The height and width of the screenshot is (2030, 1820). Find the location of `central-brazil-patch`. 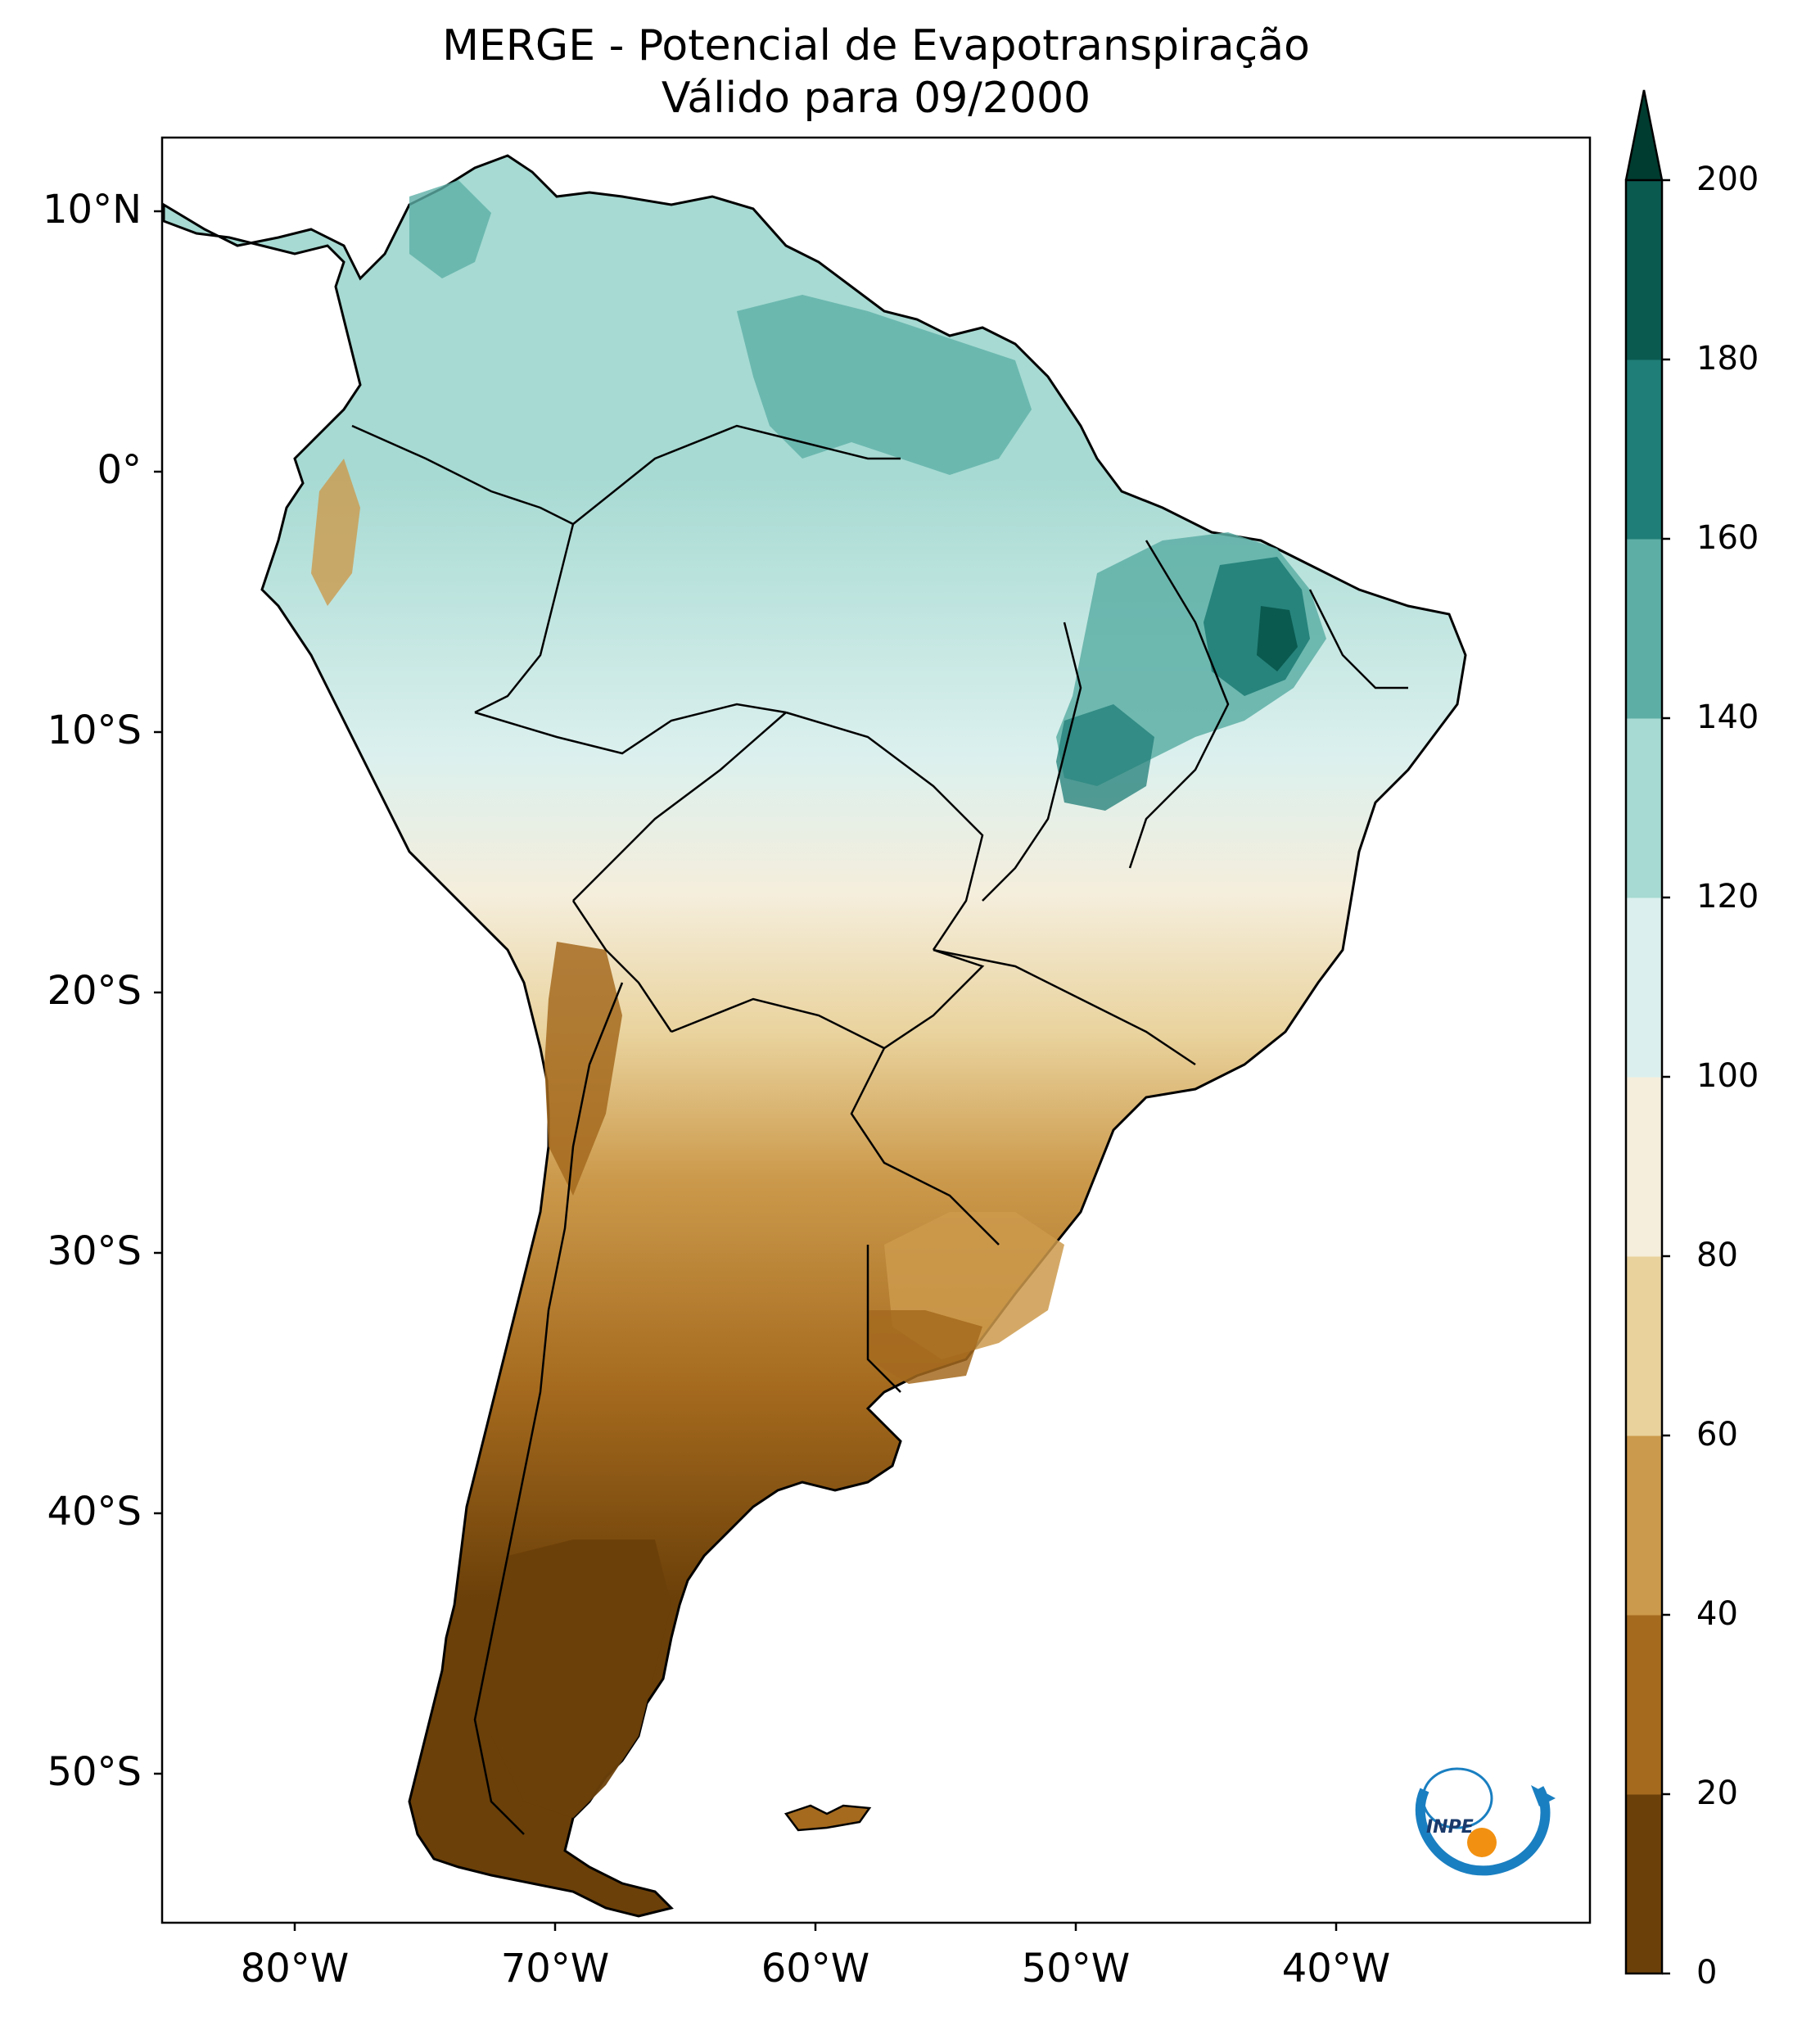

central-brazil-patch is located at coordinates (1105, 757).